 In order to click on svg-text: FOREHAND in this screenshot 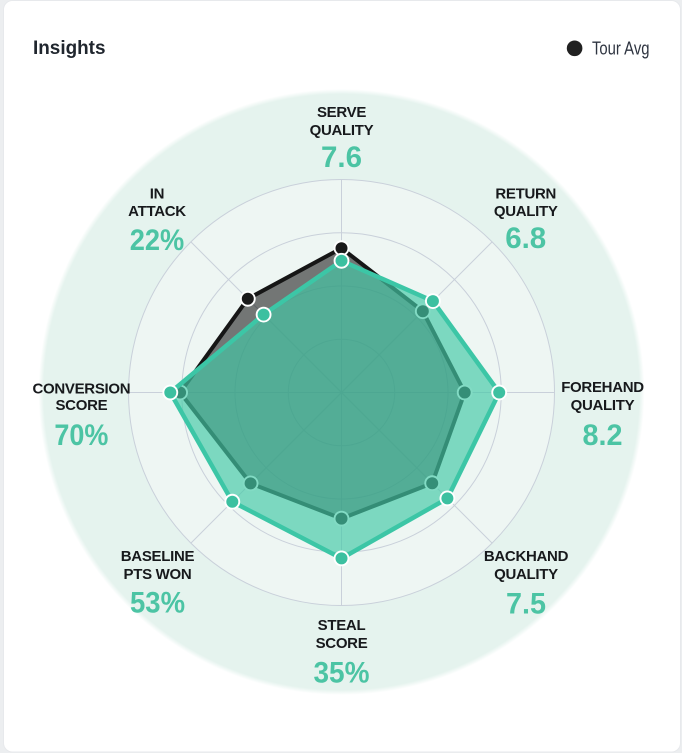, I will do `click(602, 387)`.